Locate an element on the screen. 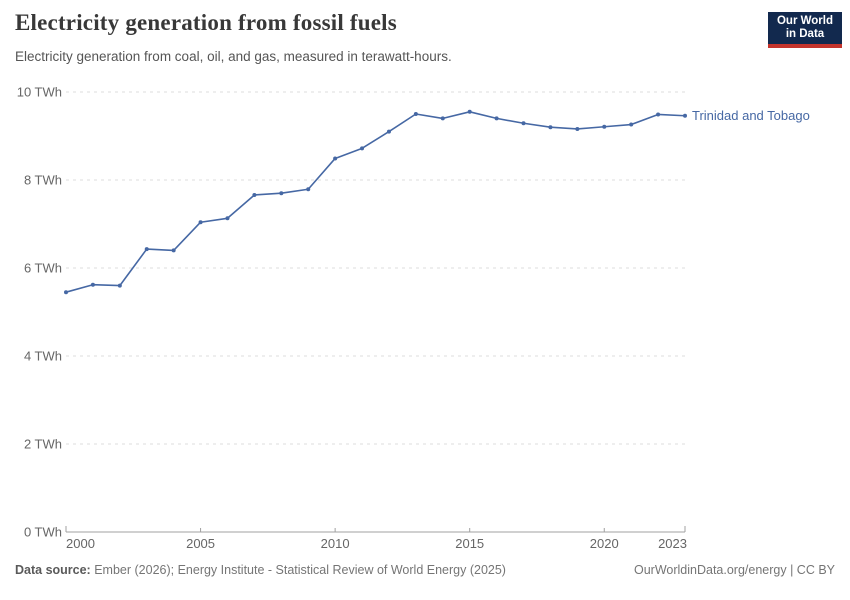 This screenshot has width=850, height=600. owid-logo: Our World in Data is located at coordinates (805, 30).